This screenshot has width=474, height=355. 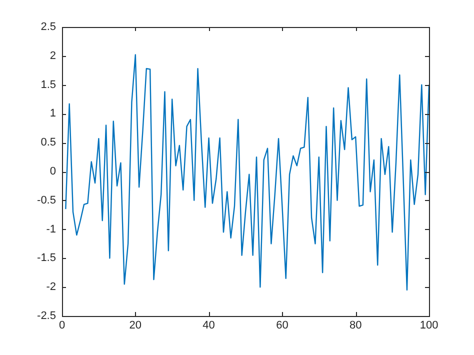 I want to click on y-tick-label: -1.5, so click(x=46, y=258).